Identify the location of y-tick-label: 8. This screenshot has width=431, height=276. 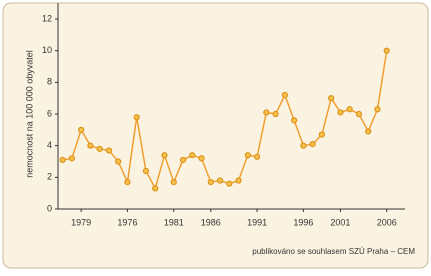
(49, 82).